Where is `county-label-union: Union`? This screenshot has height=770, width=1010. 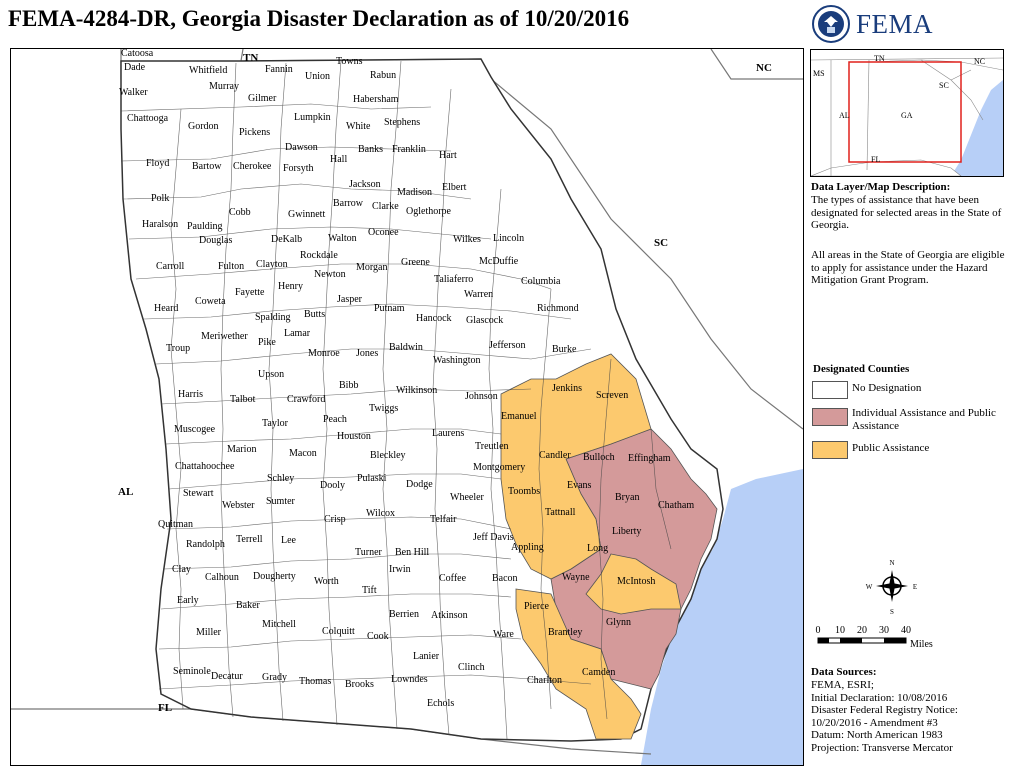 county-label-union: Union is located at coordinates (317, 76).